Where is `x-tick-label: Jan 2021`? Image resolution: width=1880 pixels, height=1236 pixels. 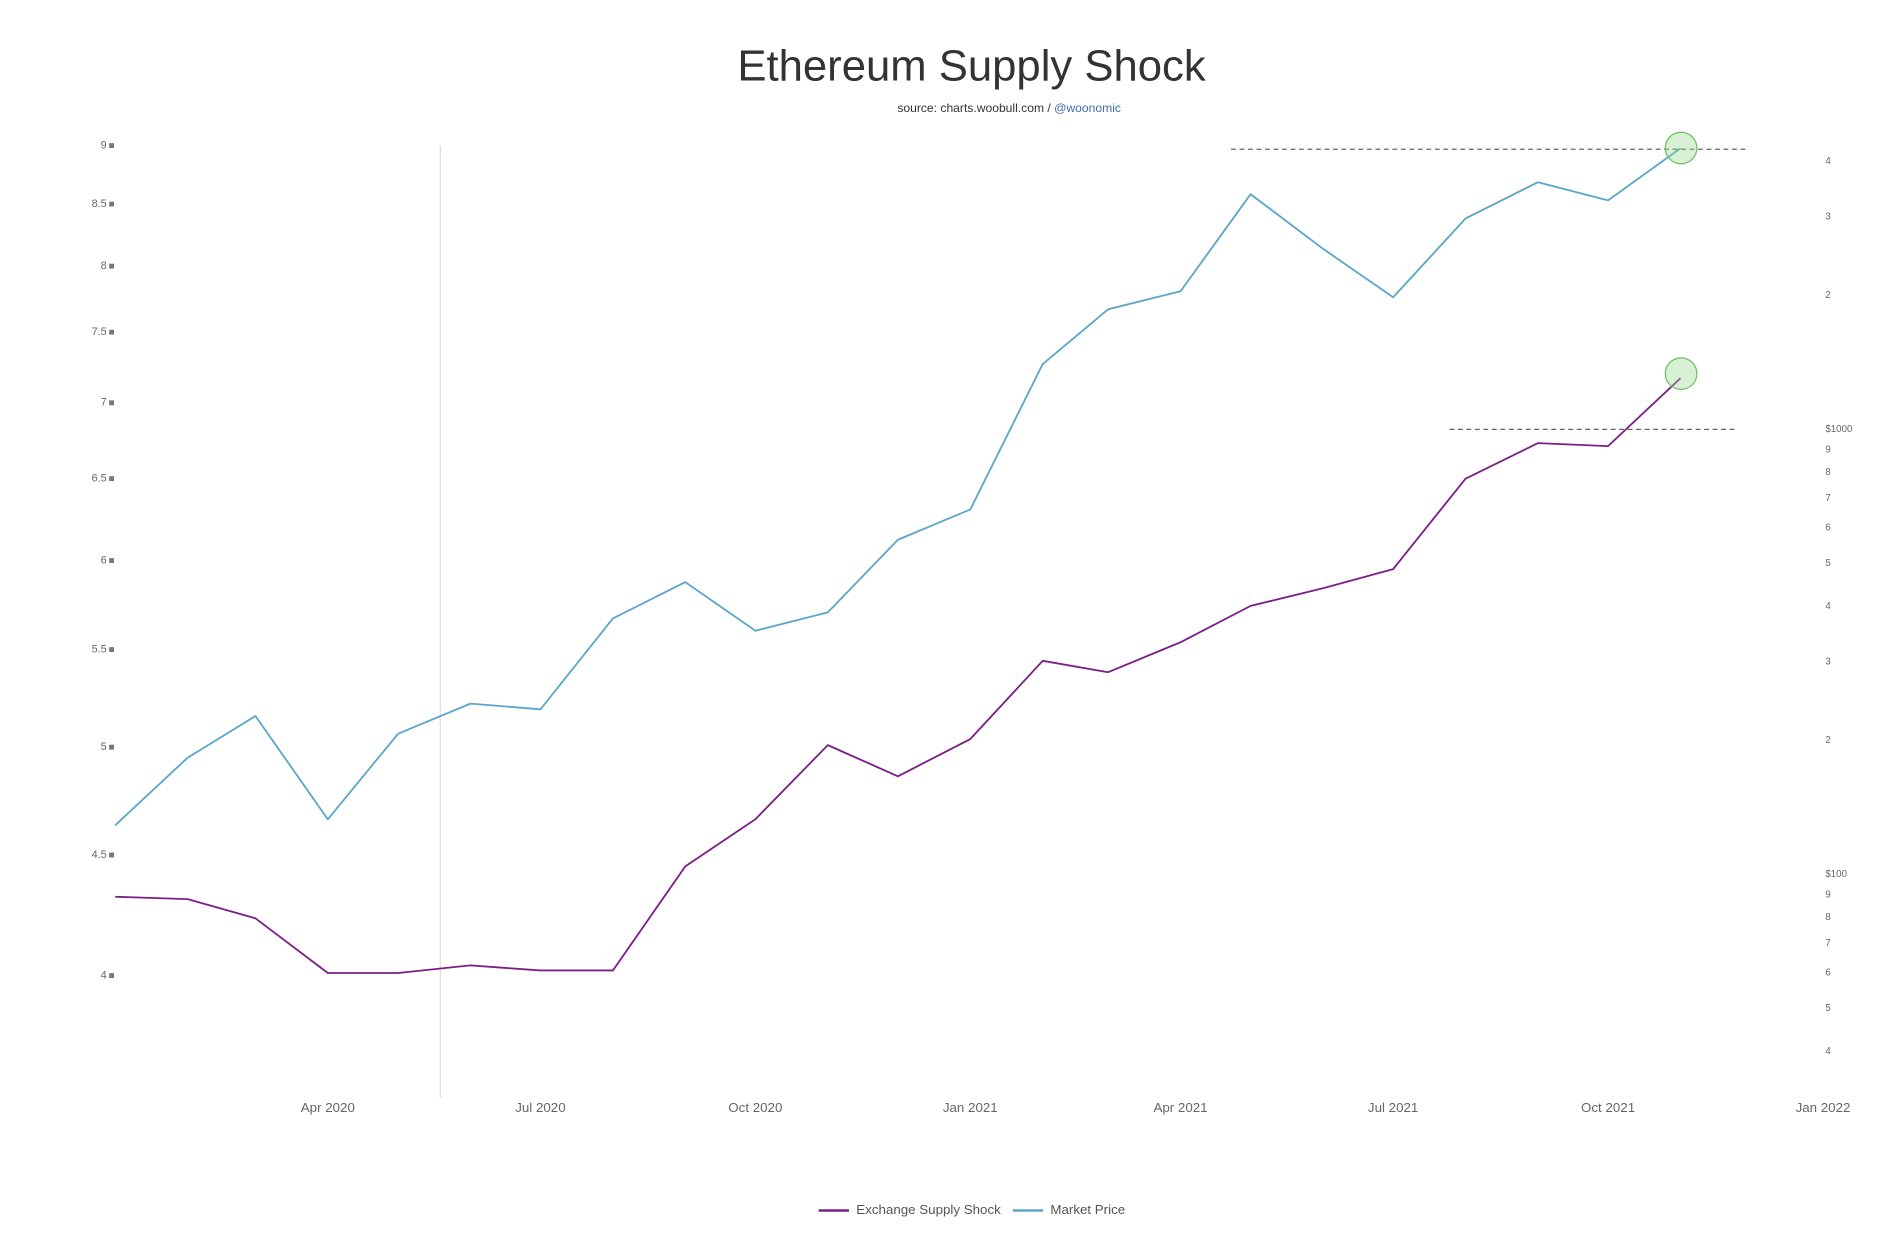 x-tick-label: Jan 2021 is located at coordinates (970, 1107).